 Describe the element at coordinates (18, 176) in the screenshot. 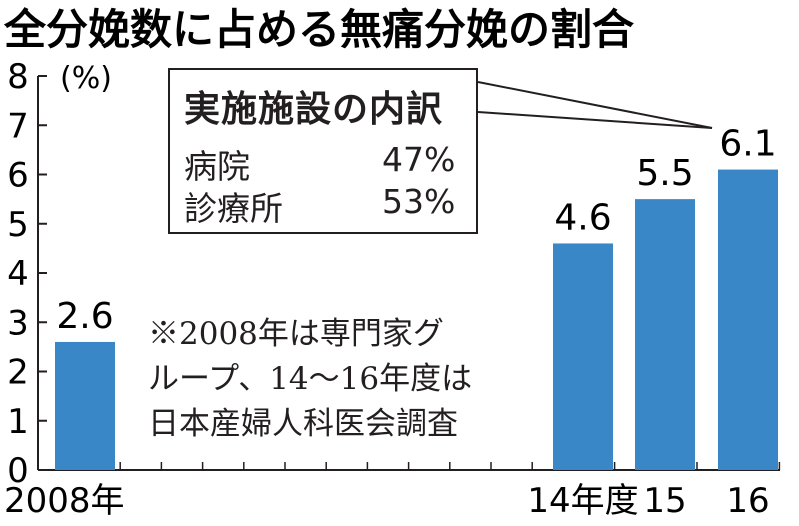

I see `y-tick-label: 6` at that location.